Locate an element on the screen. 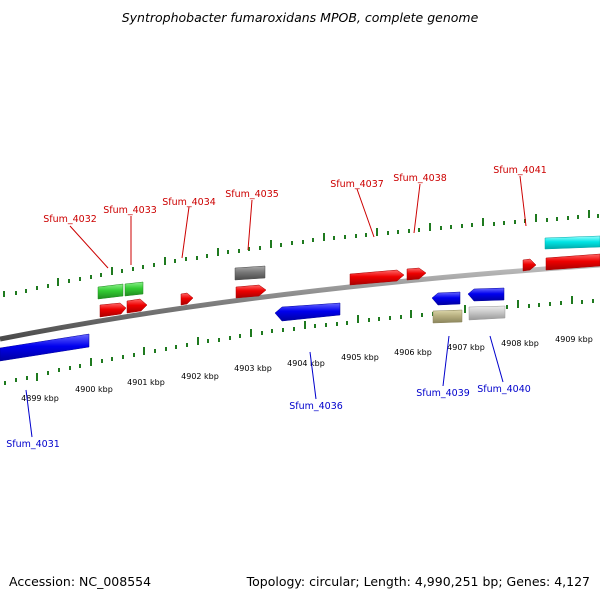  kbp-label: 4907 kbp is located at coordinates (466, 347).